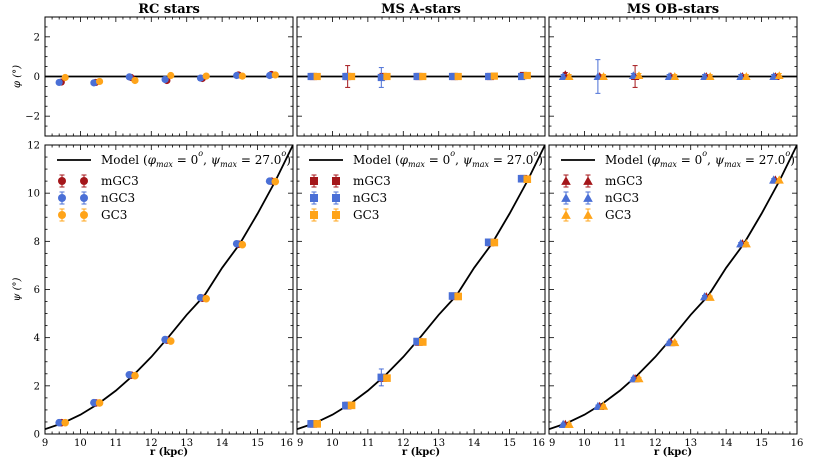 The height and width of the screenshot is (467, 817). I want to click on phi-ytick-label: −2, so click(32, 117).